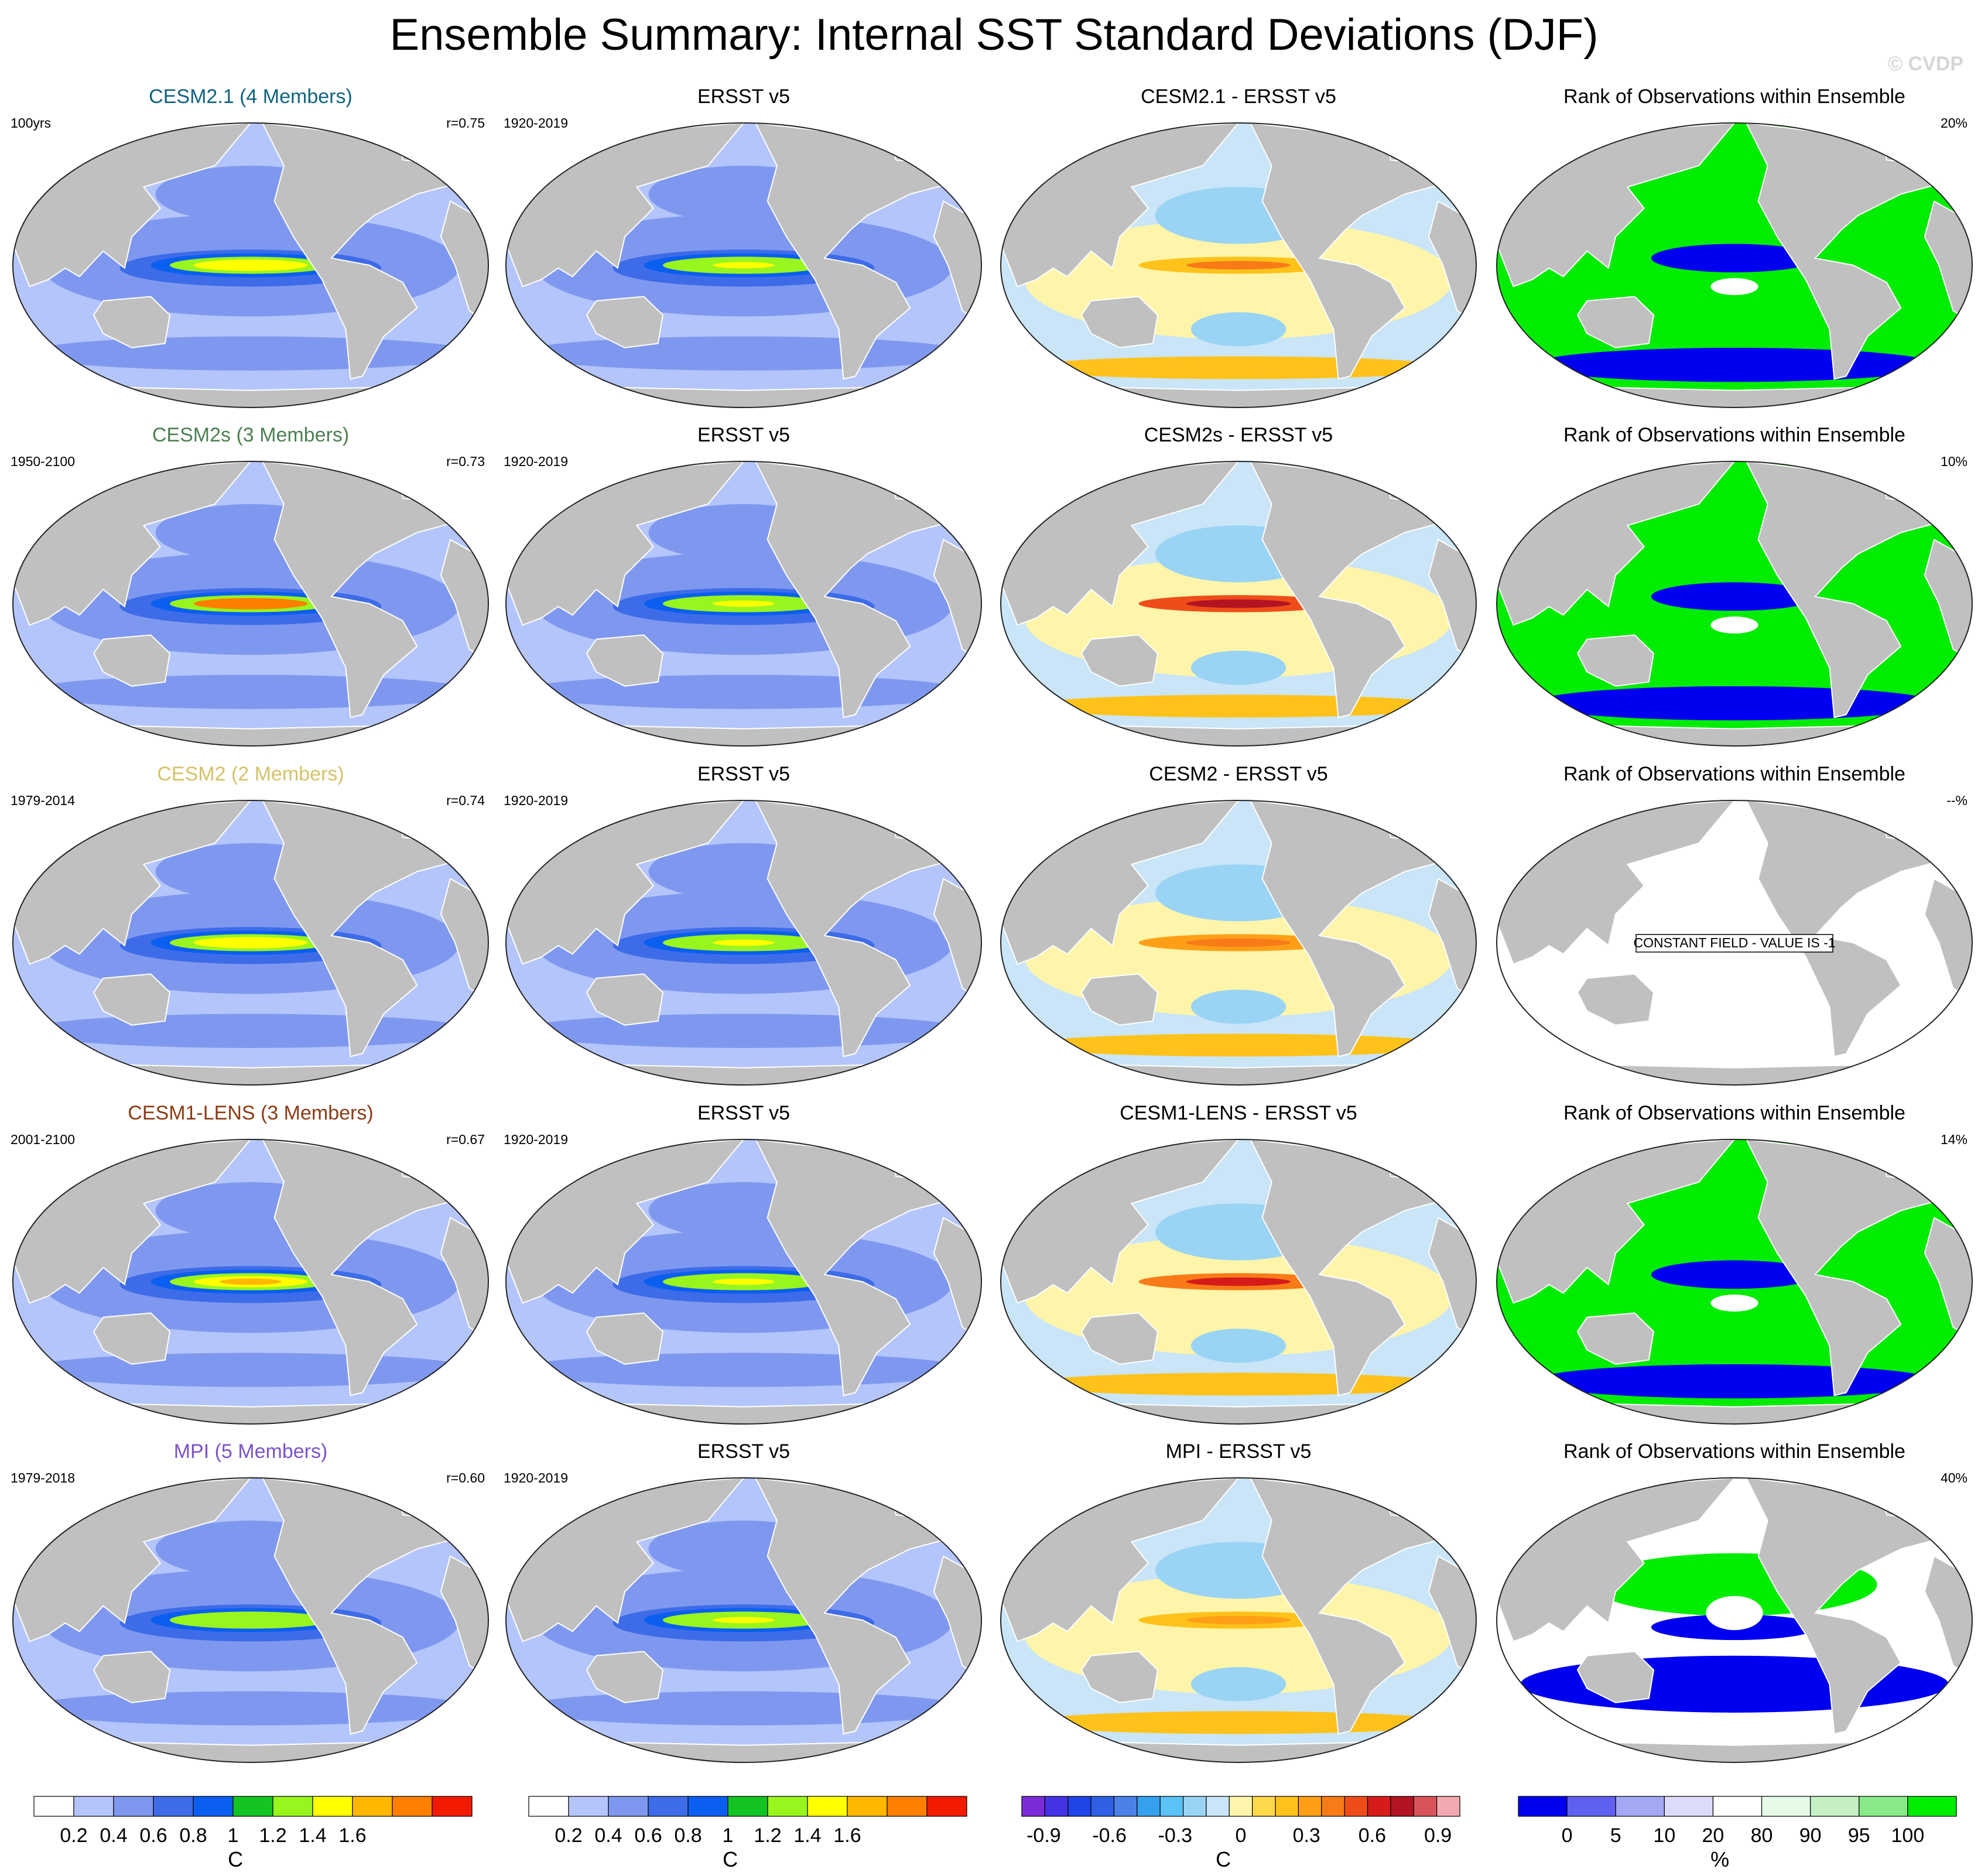 The height and width of the screenshot is (1876, 1988). I want to click on map-p0-rank, so click(1735, 265).